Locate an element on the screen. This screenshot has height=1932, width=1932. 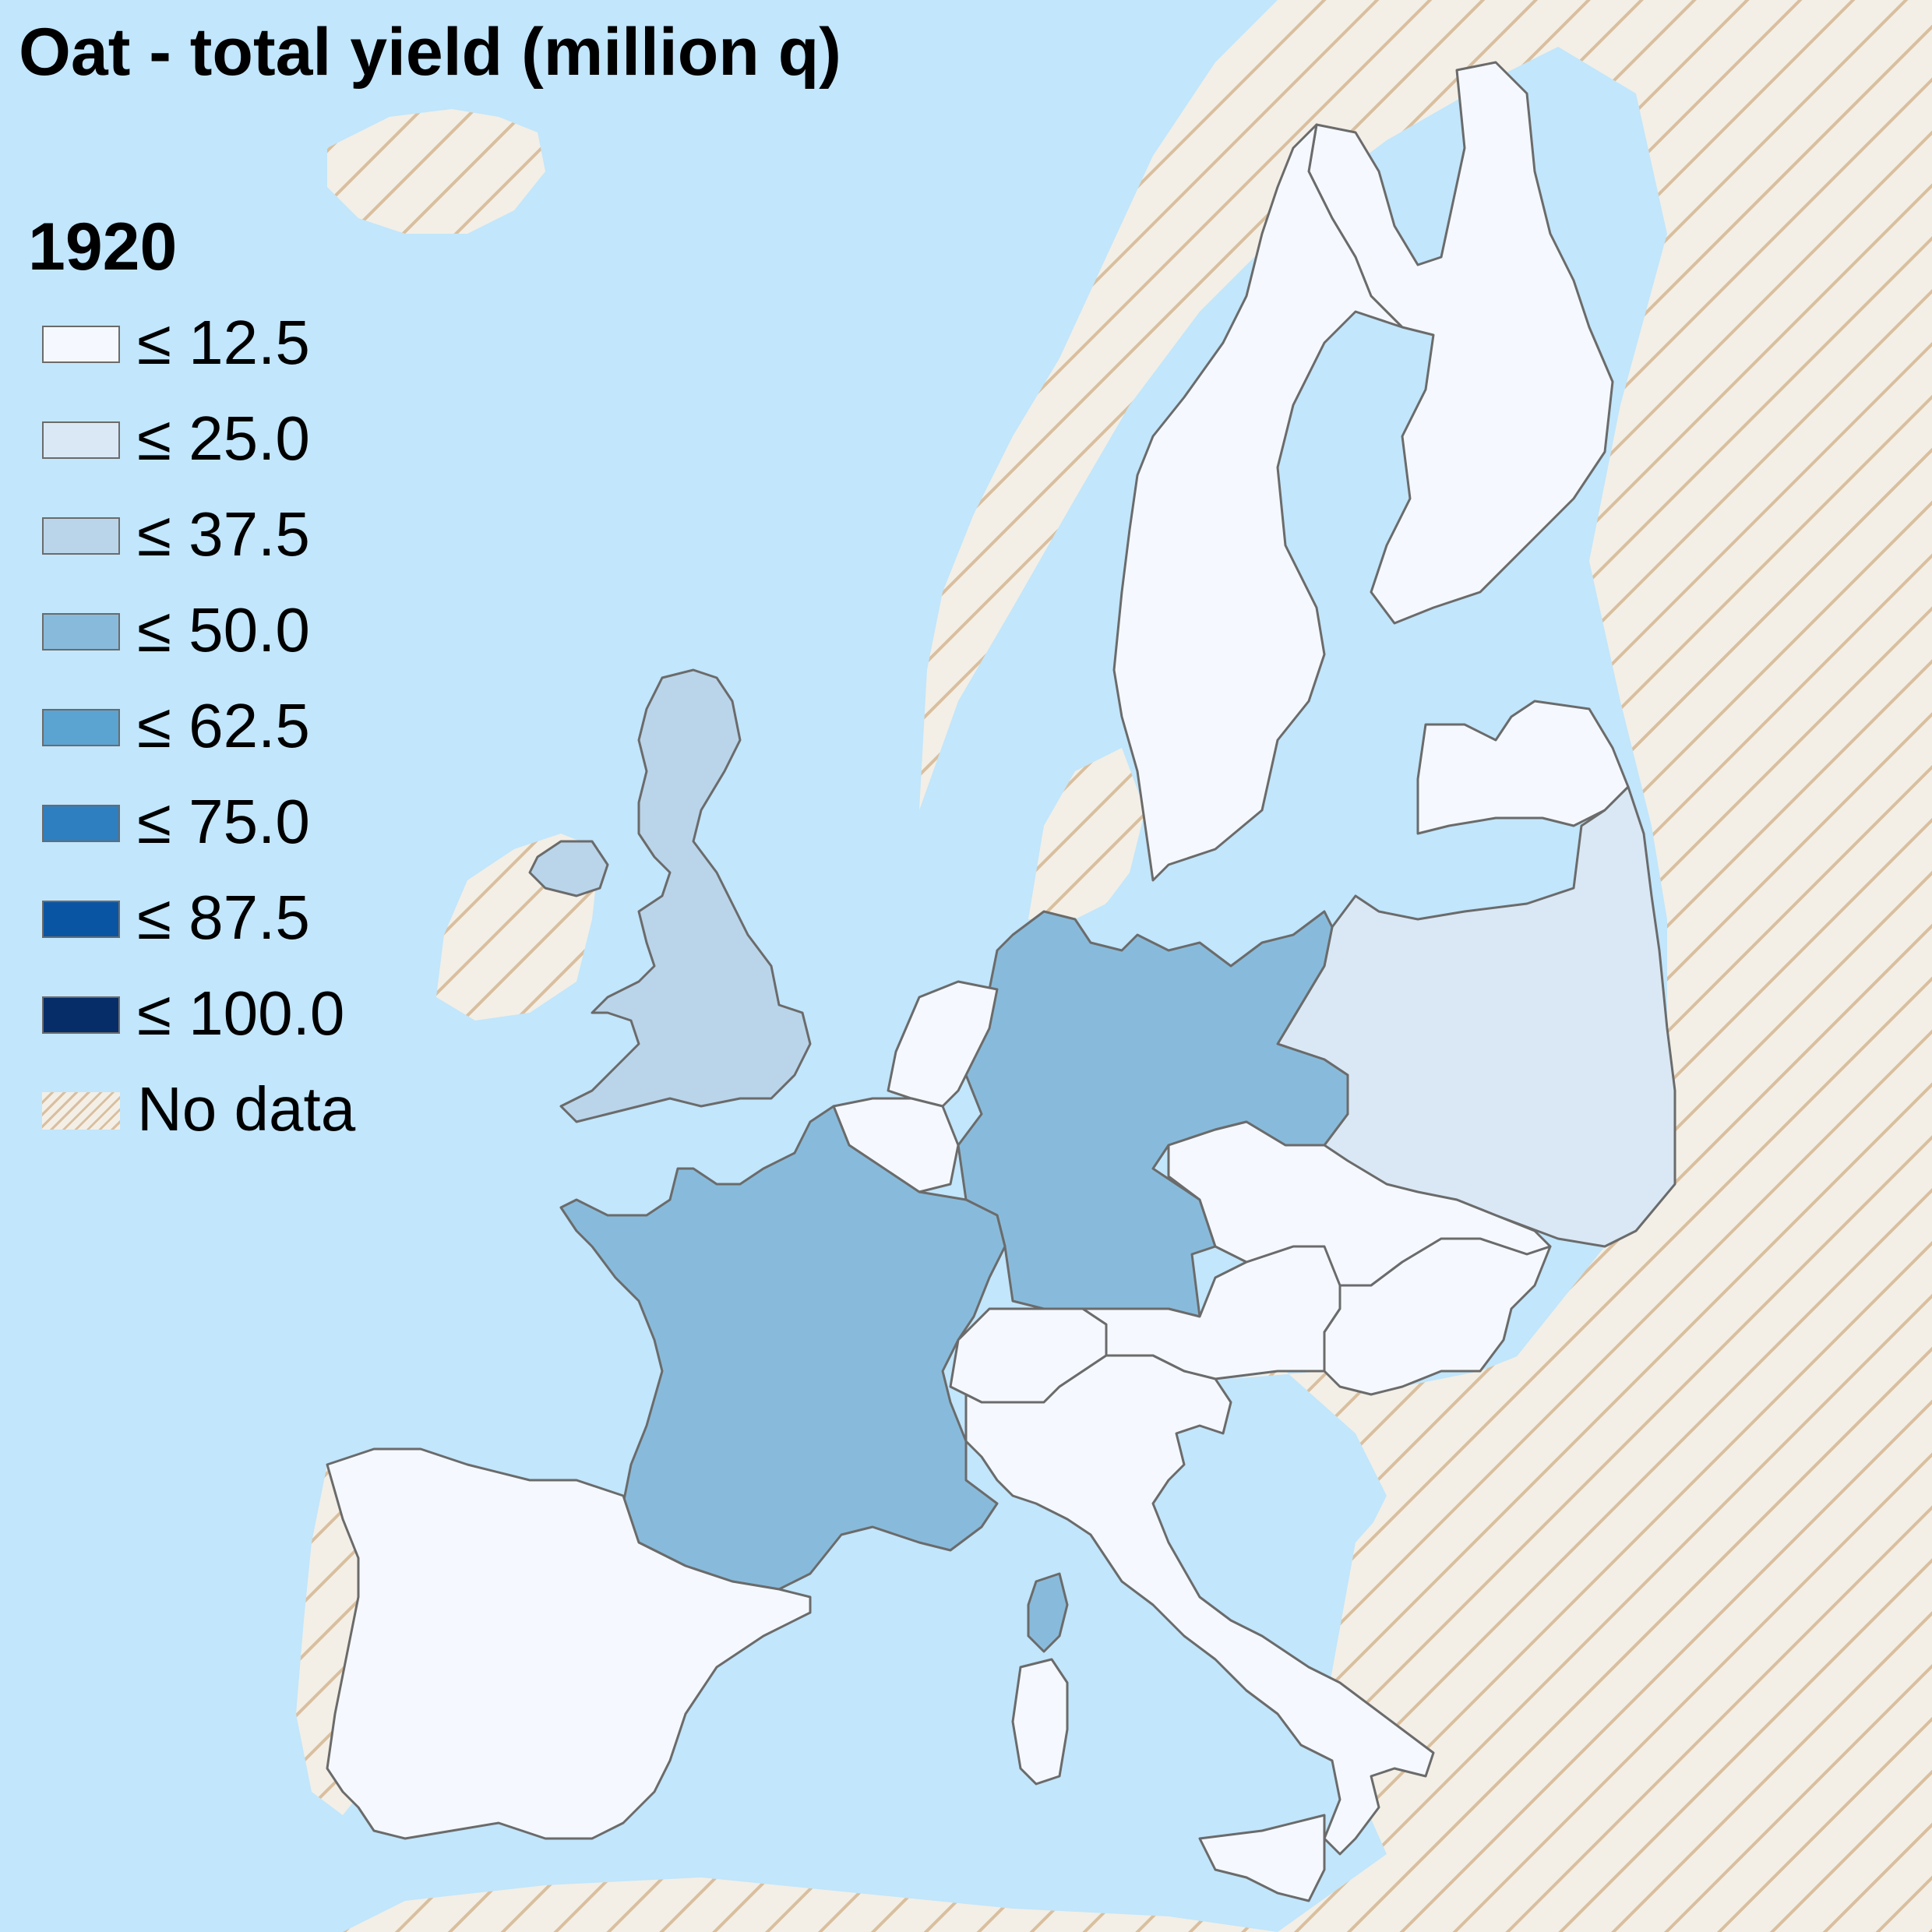
country-italy is located at coordinates (1199, 1605).